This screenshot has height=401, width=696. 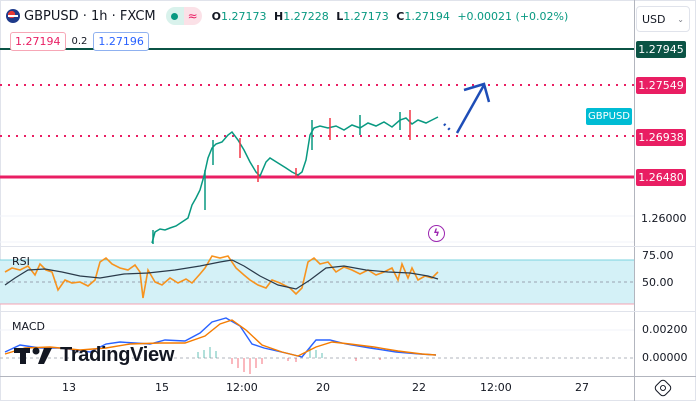 What do you see at coordinates (467, 108) in the screenshot?
I see `projection-arrow` at bounding box center [467, 108].